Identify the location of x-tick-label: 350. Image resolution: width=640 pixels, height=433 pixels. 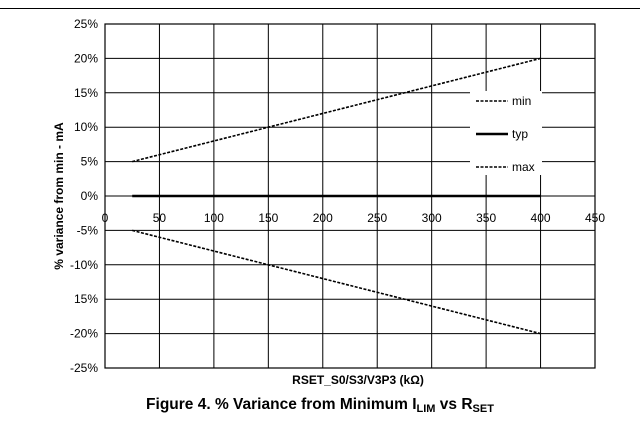
(486, 218).